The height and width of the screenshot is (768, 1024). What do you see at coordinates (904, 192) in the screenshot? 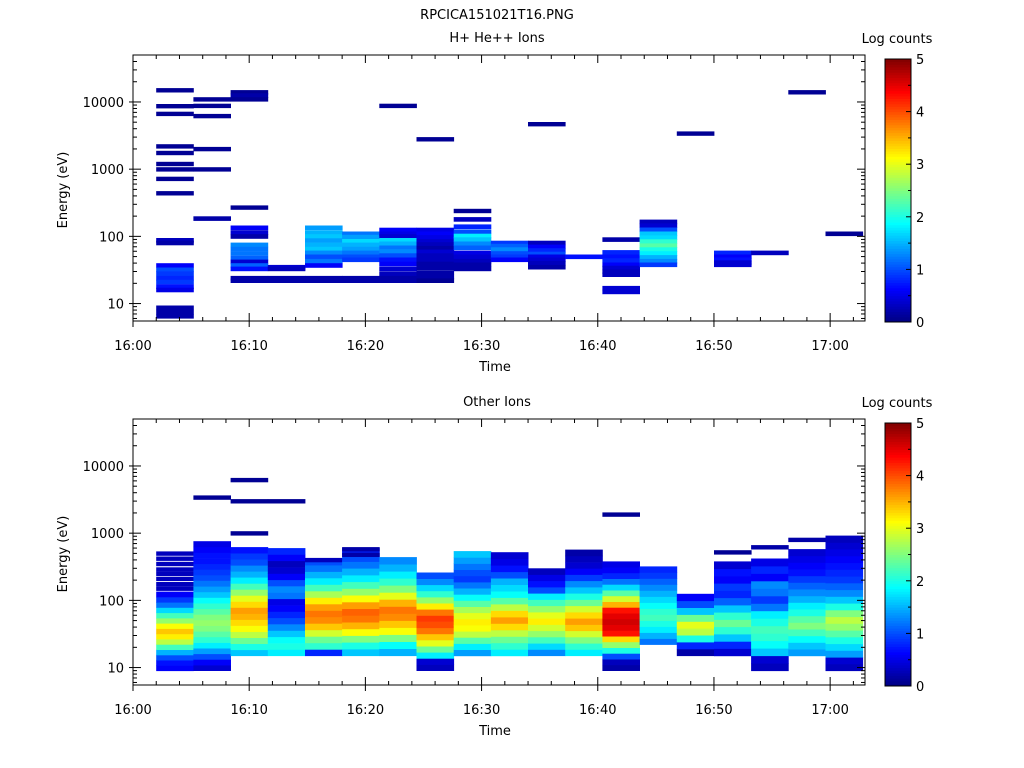
I see `colorbar: 0 1 2 3 4 5` at bounding box center [904, 192].